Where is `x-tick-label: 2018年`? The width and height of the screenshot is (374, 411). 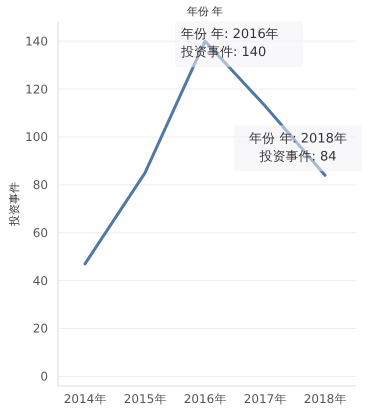
x-tick-label: 2018年 is located at coordinates (325, 399).